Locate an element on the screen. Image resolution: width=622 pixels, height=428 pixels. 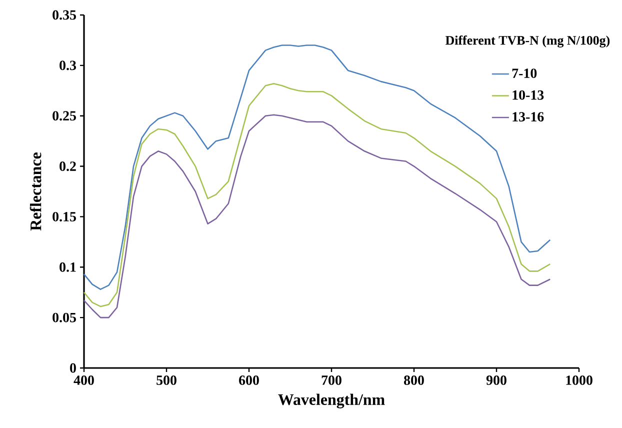
legend-label: 10-13 is located at coordinates (528, 95).